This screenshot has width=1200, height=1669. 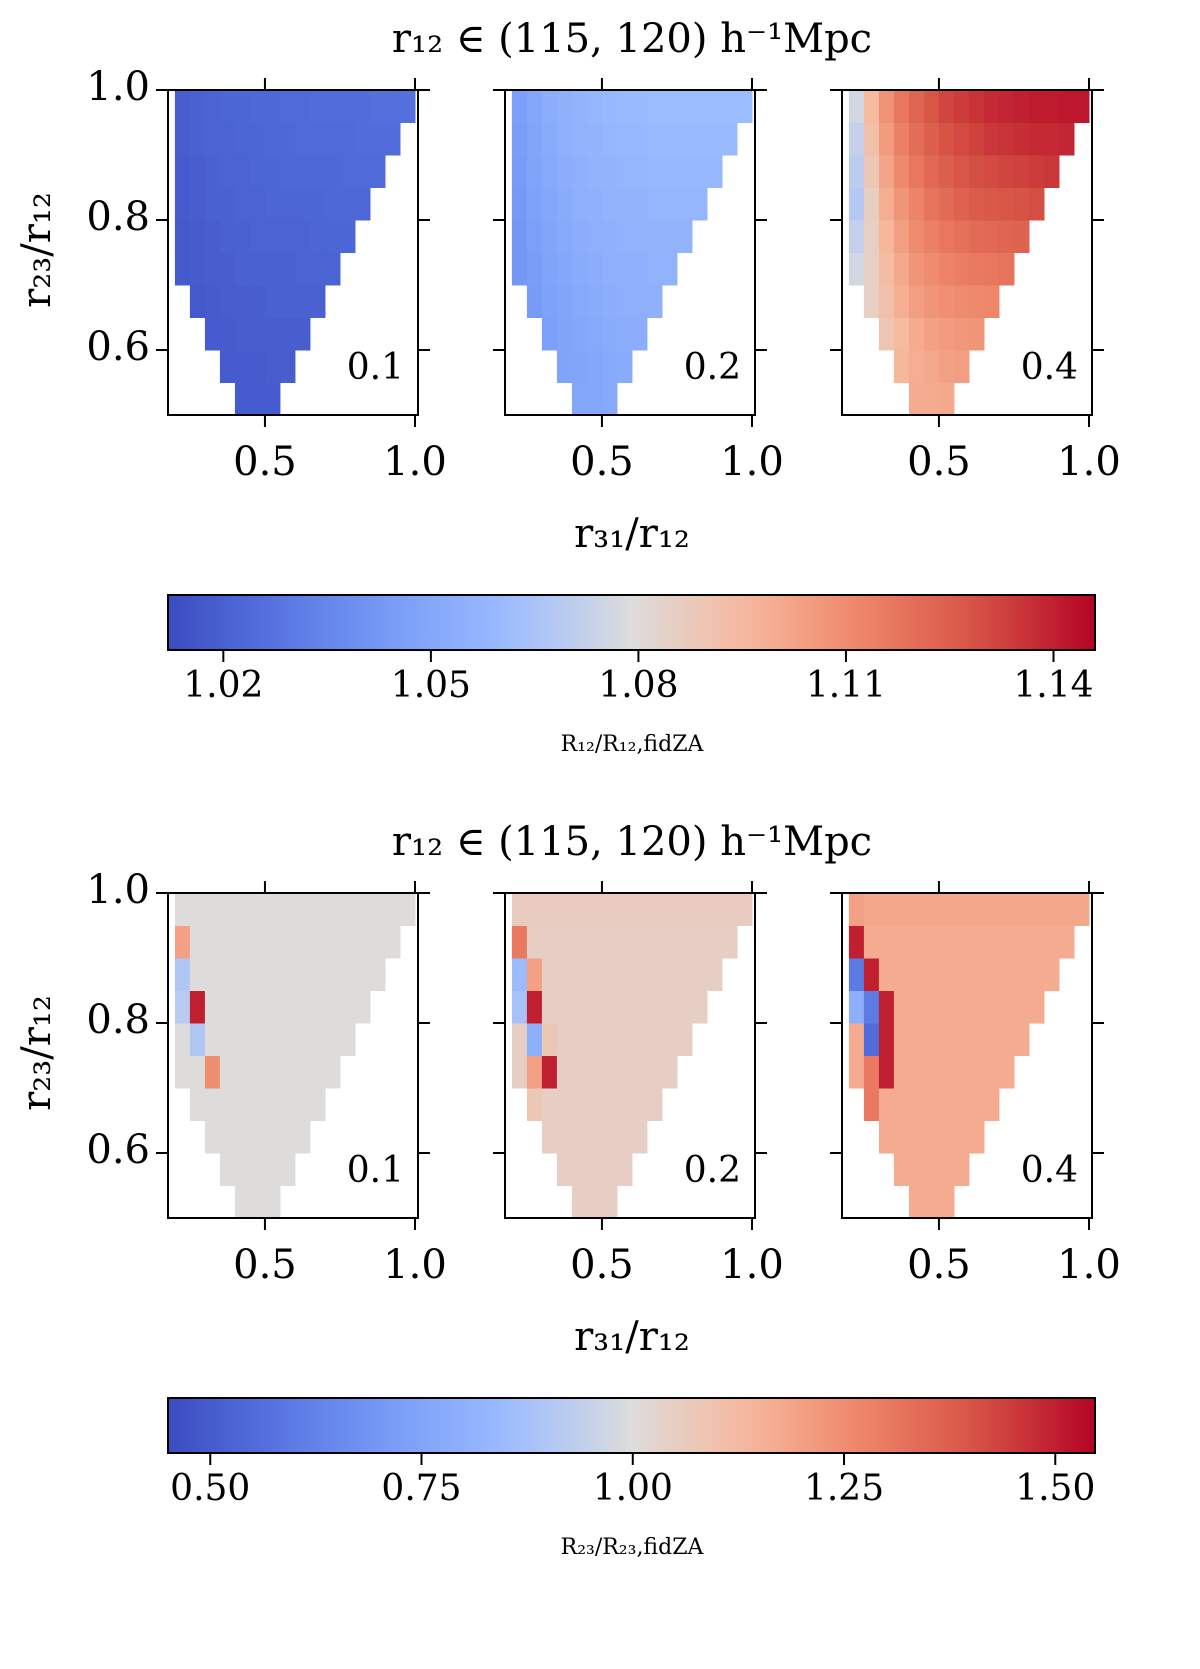 I want to click on y-tick-label: 0.6, so click(x=118, y=1150).